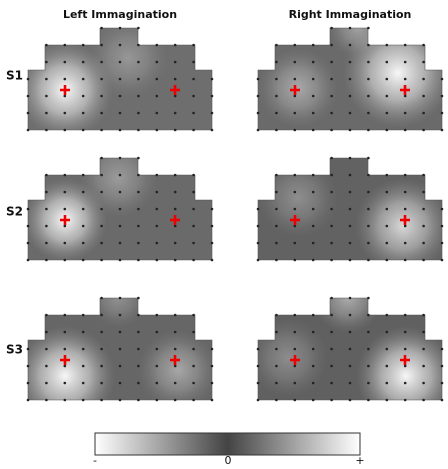 The width and height of the screenshot is (448, 469). Describe the element at coordinates (228, 460) in the screenshot. I see `colorbar-mid: 0` at that location.